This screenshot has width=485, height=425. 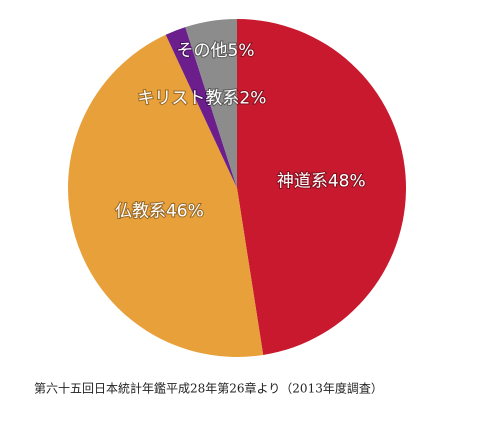 What do you see at coordinates (252, 98) in the screenshot?
I see `value-label: 2%` at bounding box center [252, 98].